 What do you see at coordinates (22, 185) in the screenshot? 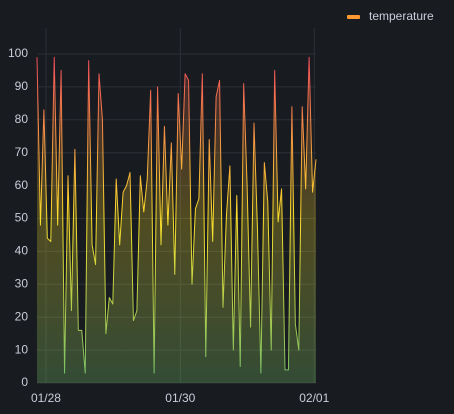
I see `y-tick-label: 60` at bounding box center [22, 185].